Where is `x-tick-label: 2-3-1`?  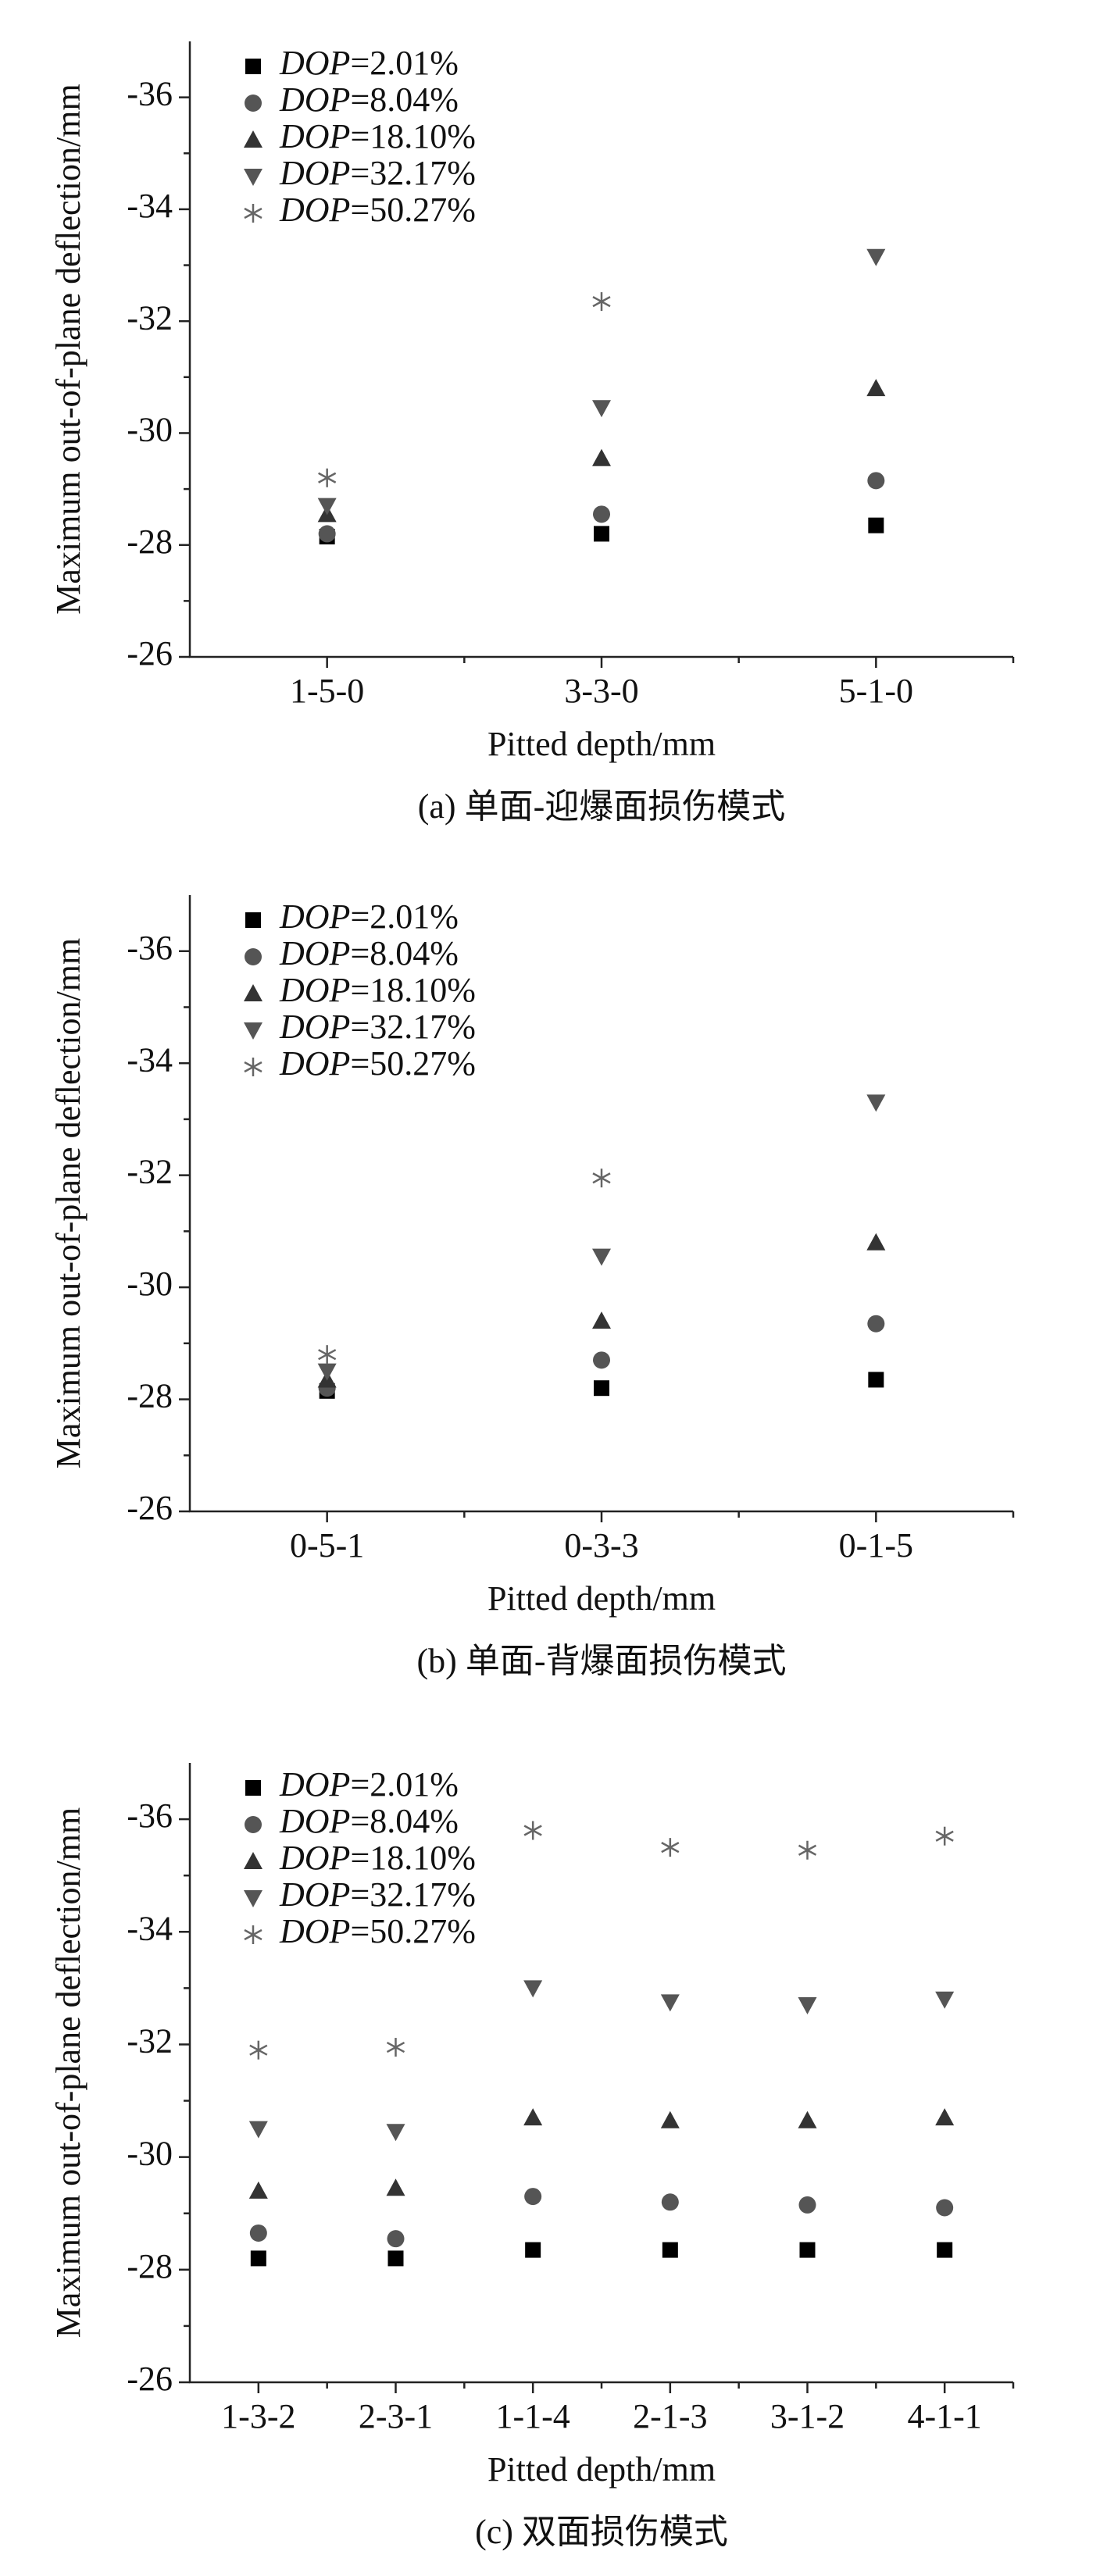
x-tick-label: 2-3-1 is located at coordinates (396, 2416).